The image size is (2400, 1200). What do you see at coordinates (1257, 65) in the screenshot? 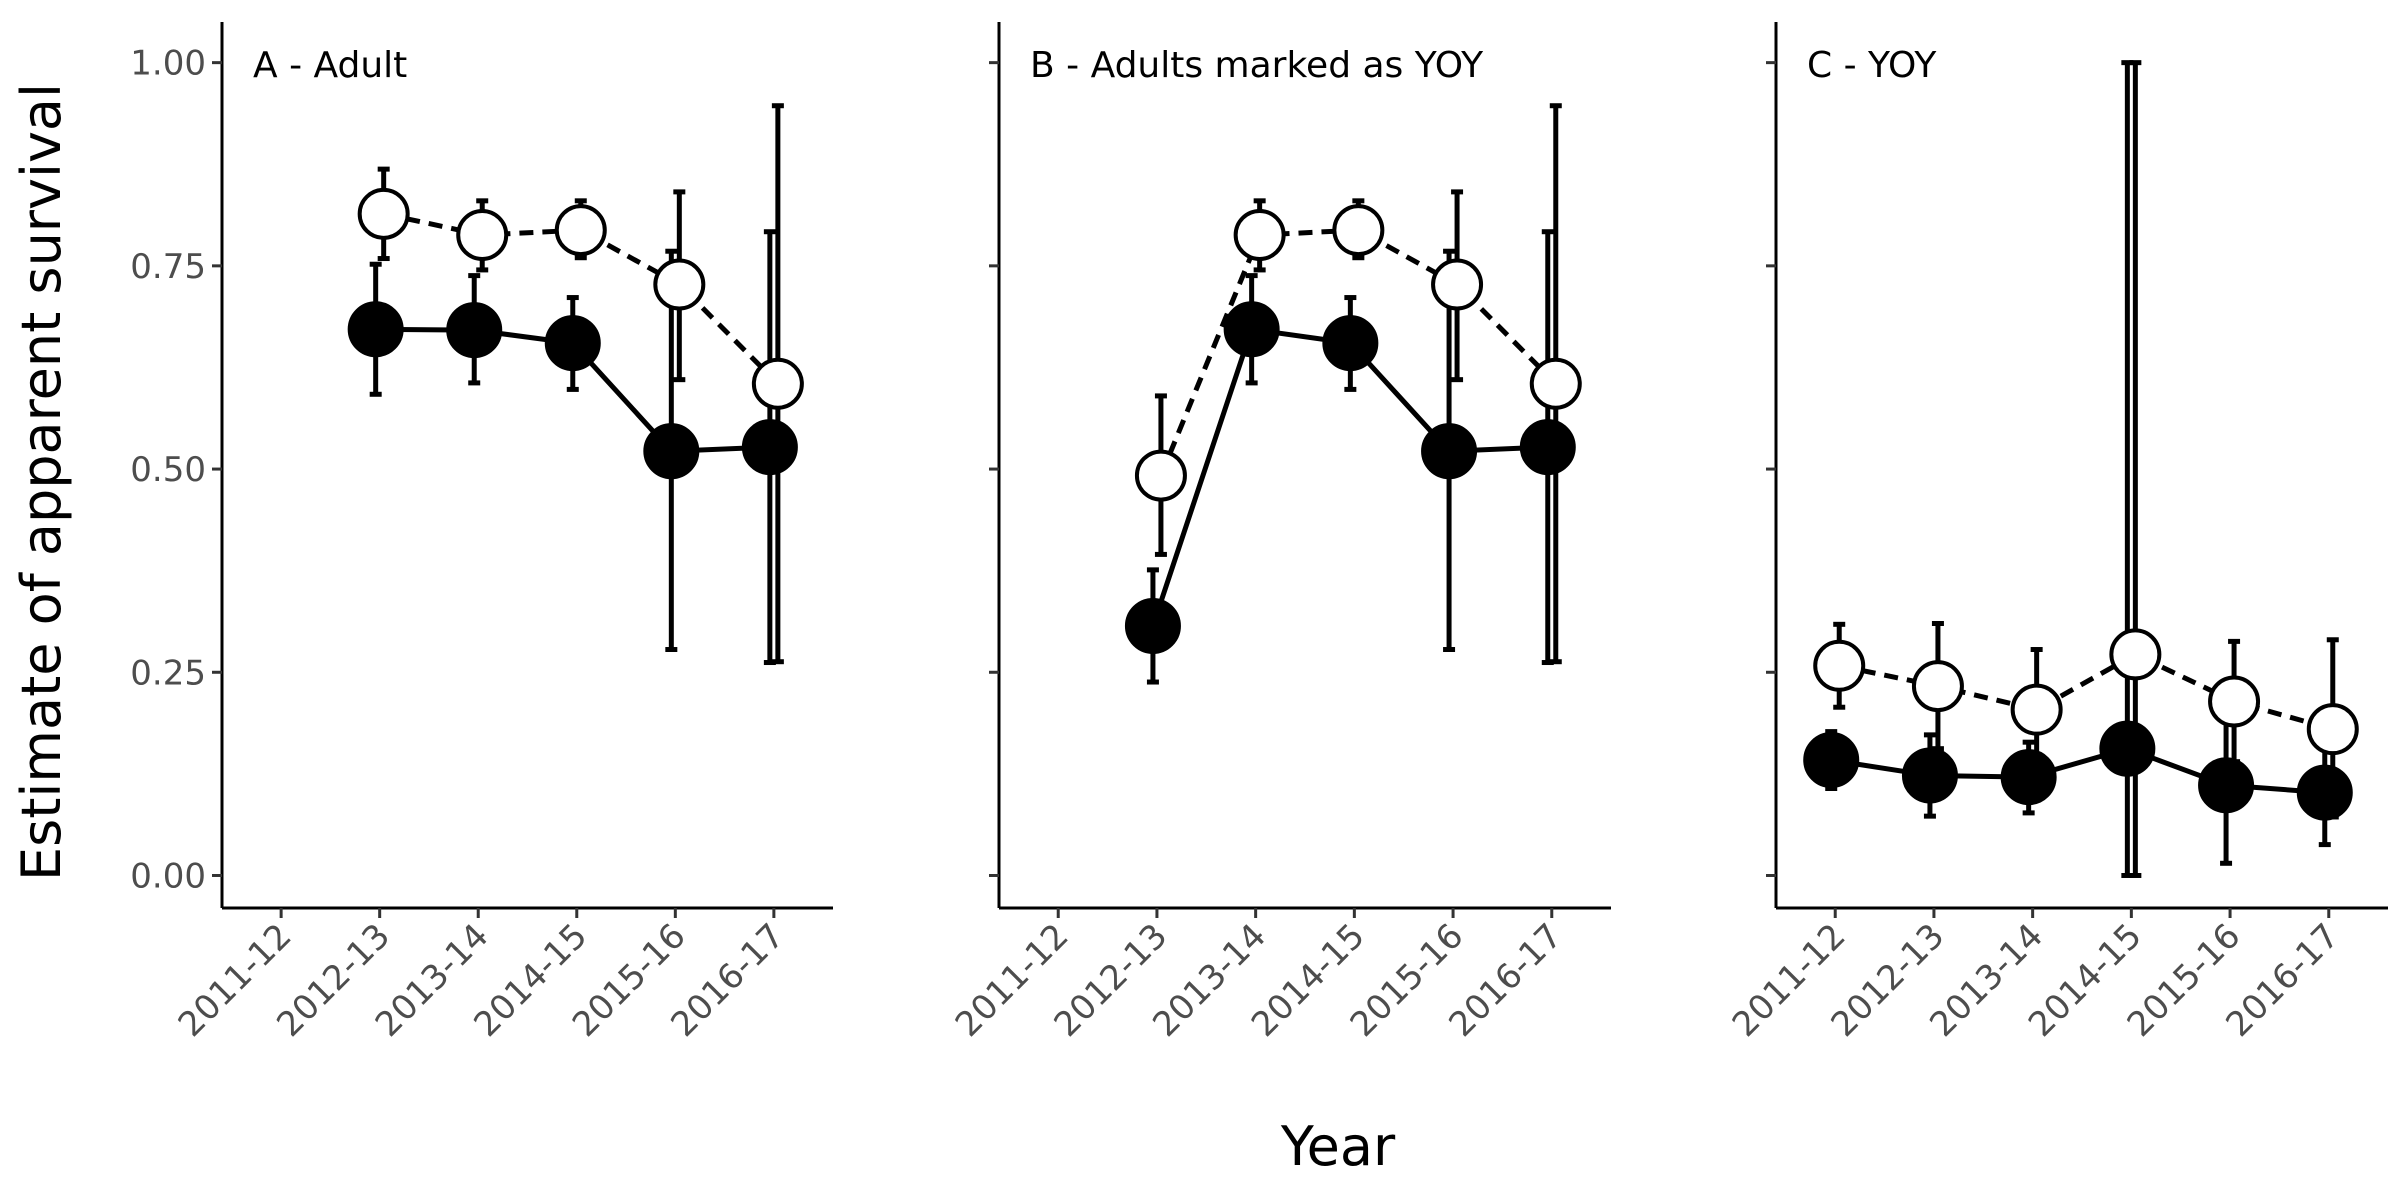
I see `panel-title: B - Adults marked as YOY` at bounding box center [1257, 65].